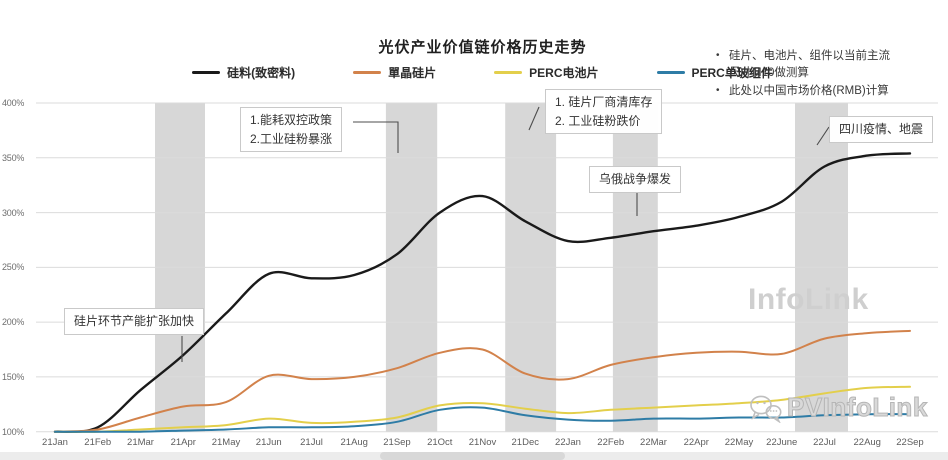  I want to click on x-tick-label: 22Jul, so click(824, 442).